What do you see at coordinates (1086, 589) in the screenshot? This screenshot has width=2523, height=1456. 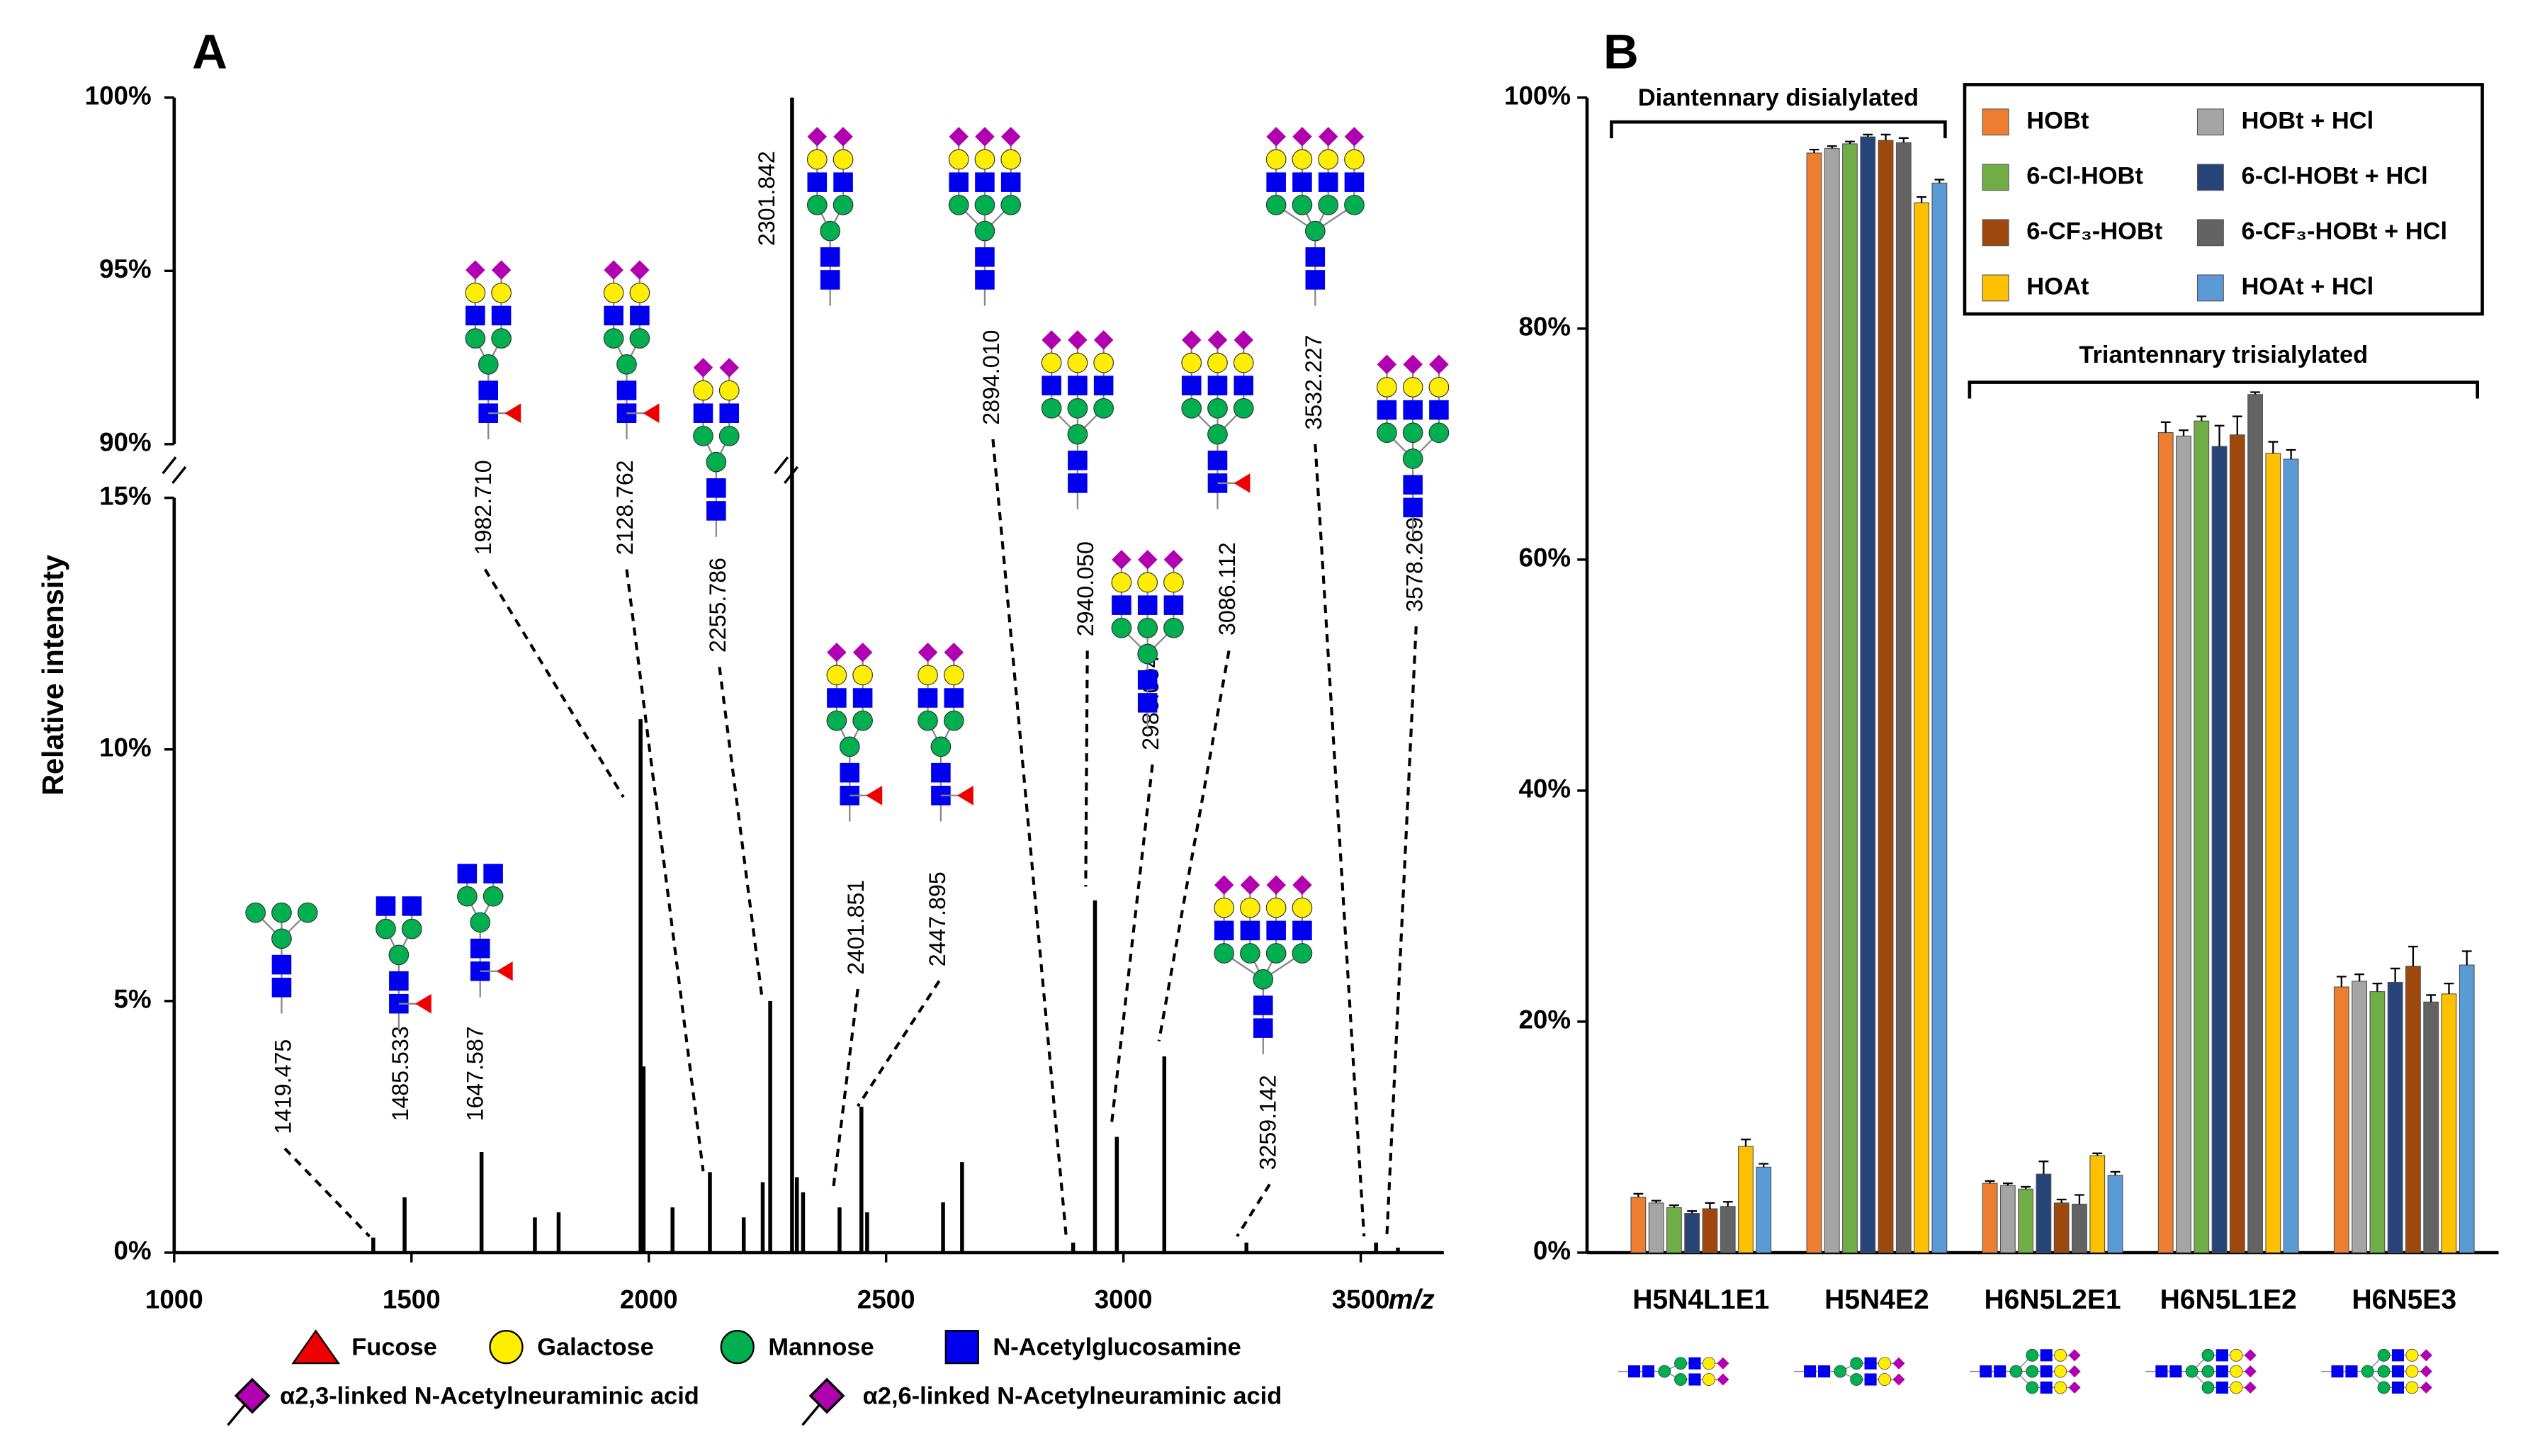 I see `peak-label: 2940.050` at bounding box center [1086, 589].